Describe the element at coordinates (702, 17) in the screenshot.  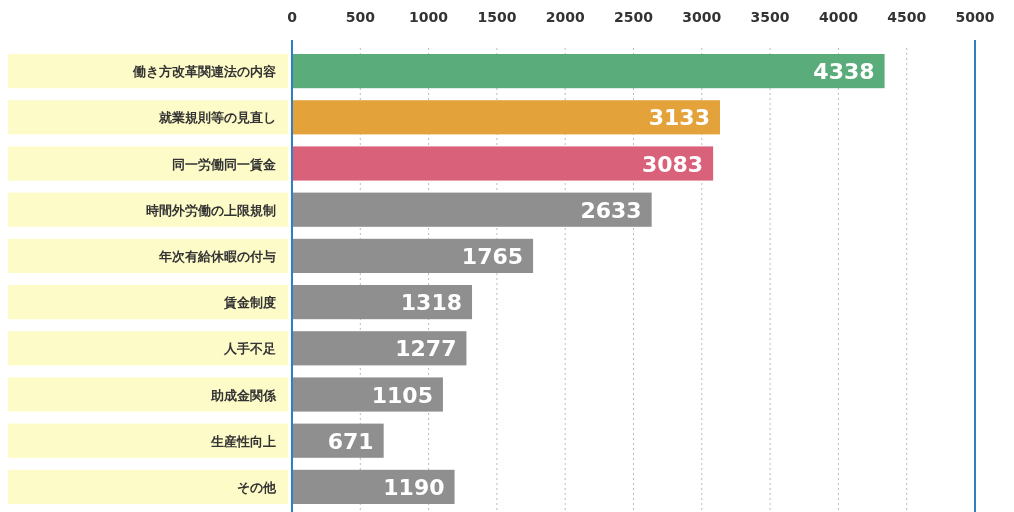
I see `x-tick-label: 3000` at that location.